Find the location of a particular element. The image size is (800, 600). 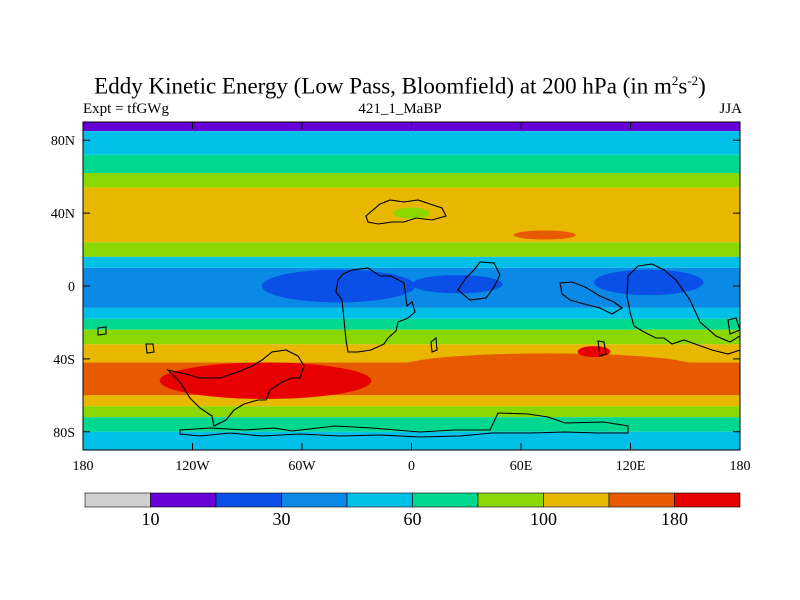

y-tick-label: 80S is located at coordinates (64, 433).